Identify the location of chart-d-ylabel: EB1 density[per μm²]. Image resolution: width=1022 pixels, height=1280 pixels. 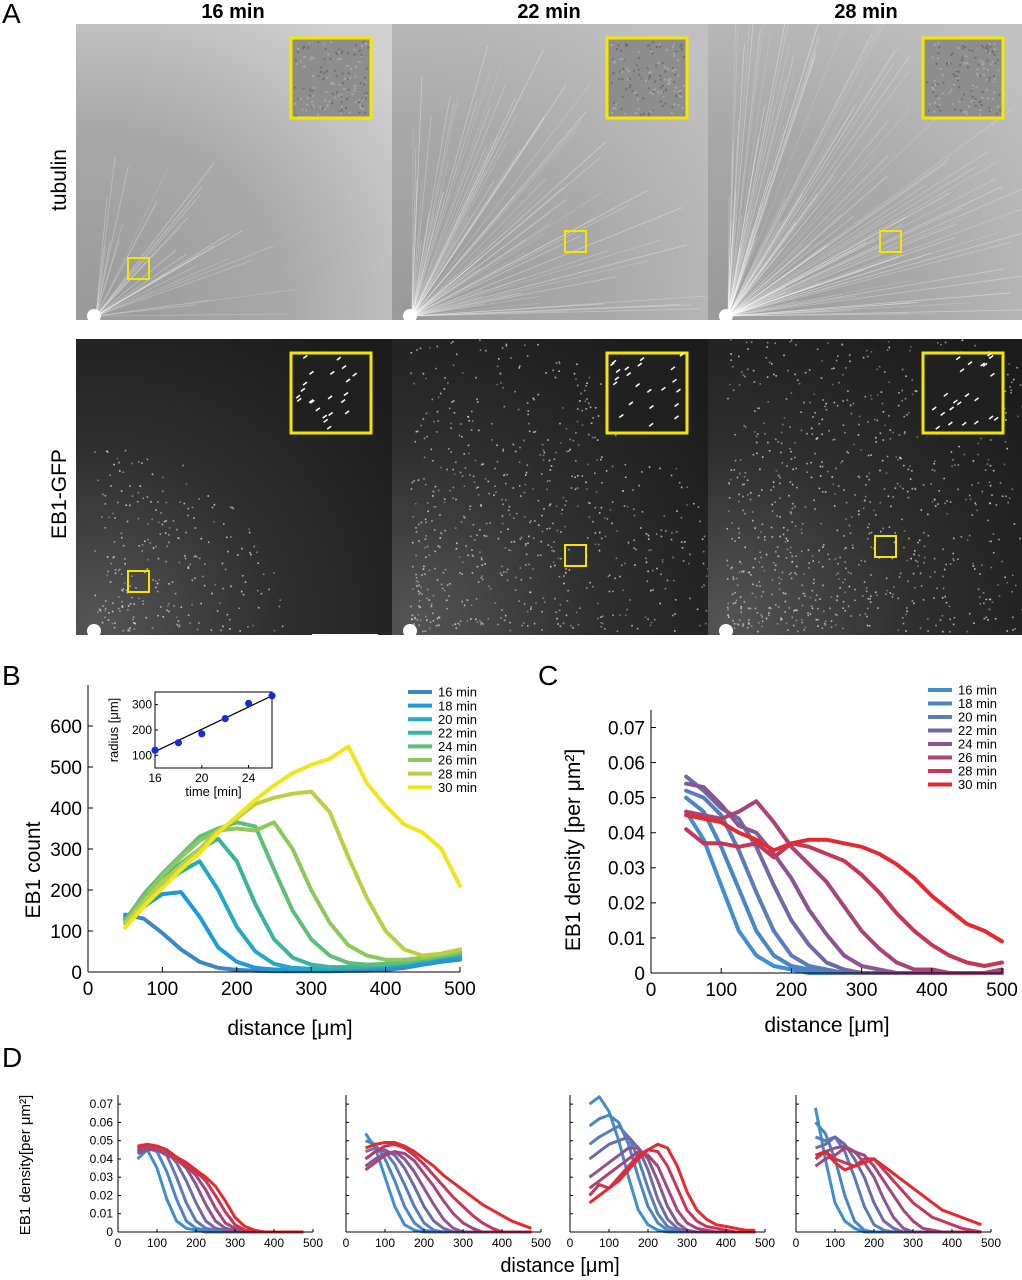
(25, 1165).